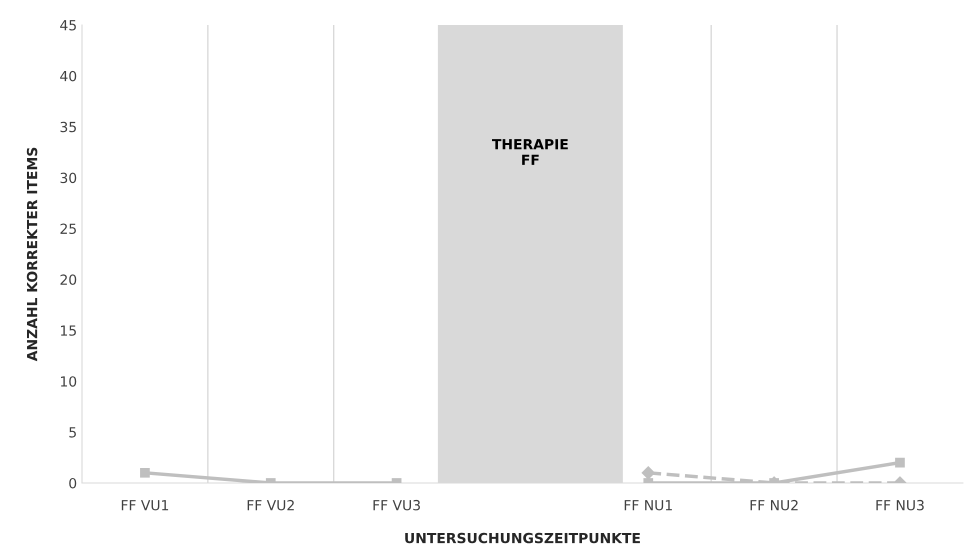 The height and width of the screenshot is (550, 968). What do you see at coordinates (900, 505) in the screenshot?
I see `x-tick-label: FF NU3` at bounding box center [900, 505].